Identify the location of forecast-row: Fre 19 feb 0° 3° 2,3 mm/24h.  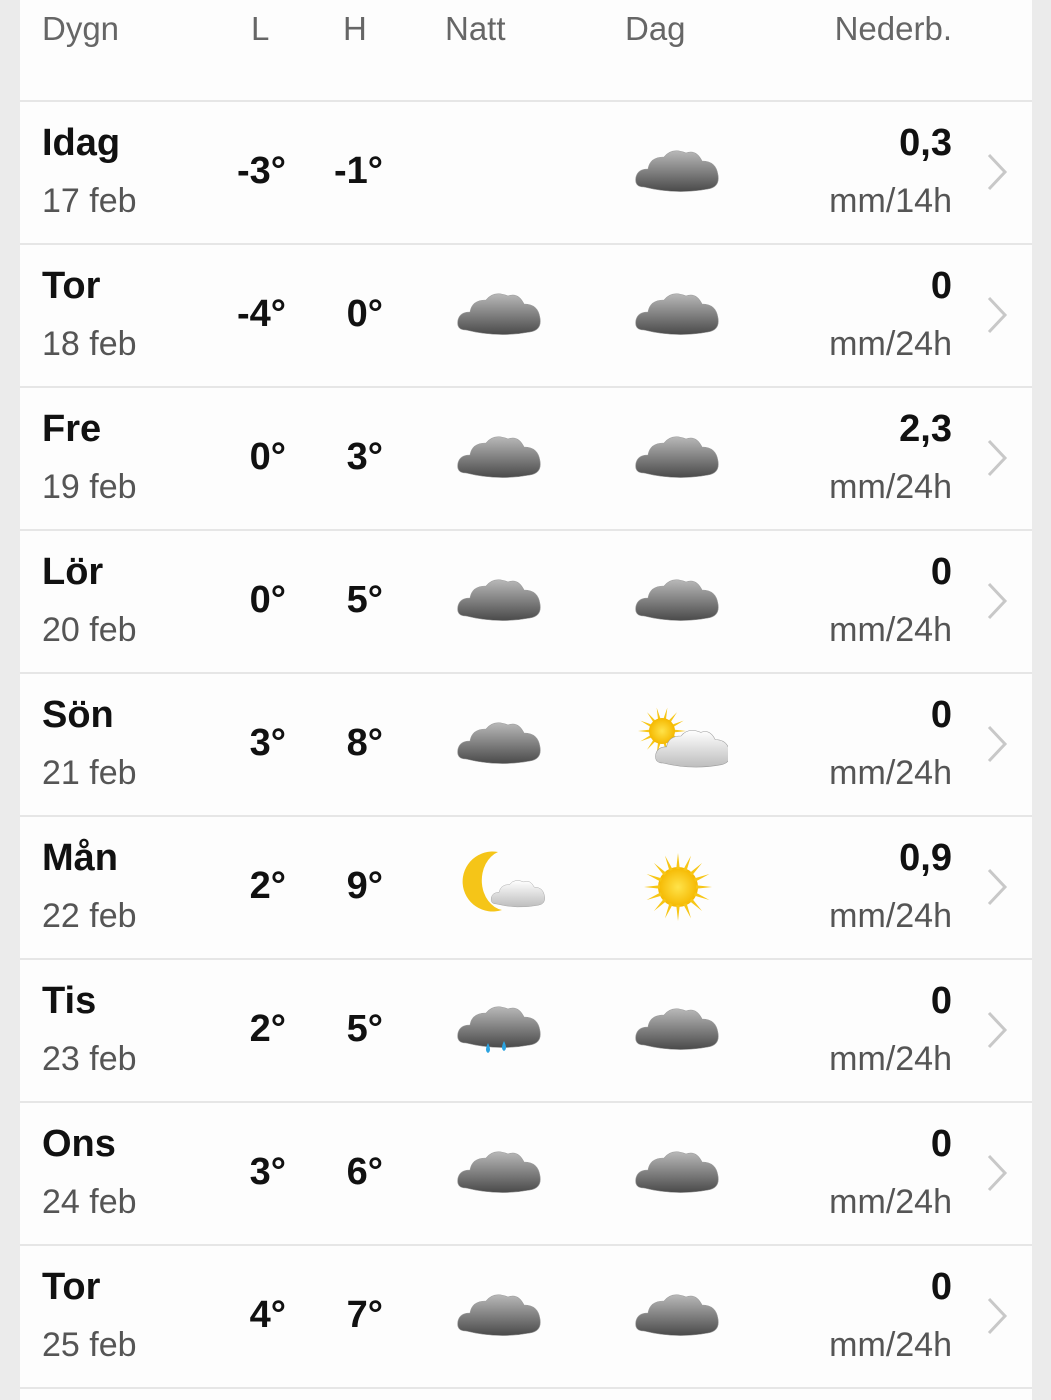
(526, 459).